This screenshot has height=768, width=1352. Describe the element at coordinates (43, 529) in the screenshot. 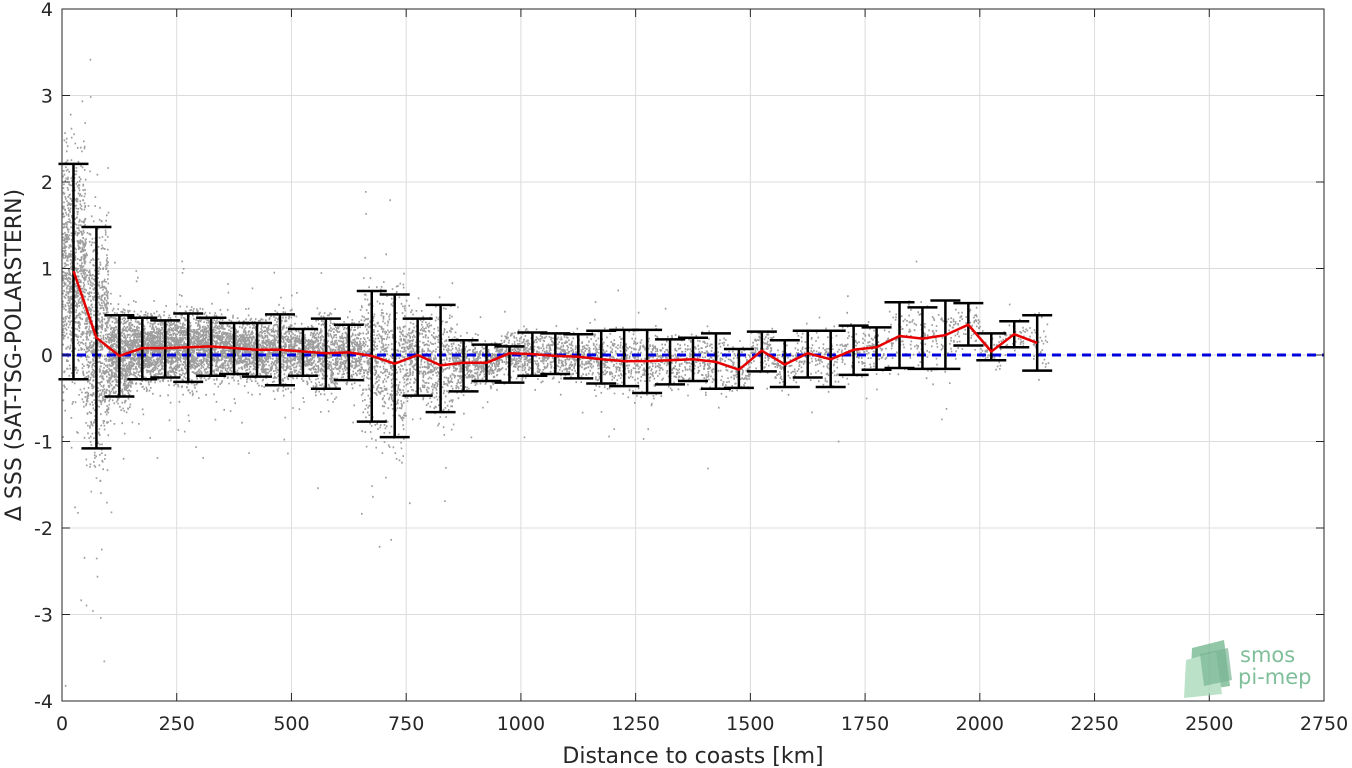

I see `y-tick-label: -2` at that location.